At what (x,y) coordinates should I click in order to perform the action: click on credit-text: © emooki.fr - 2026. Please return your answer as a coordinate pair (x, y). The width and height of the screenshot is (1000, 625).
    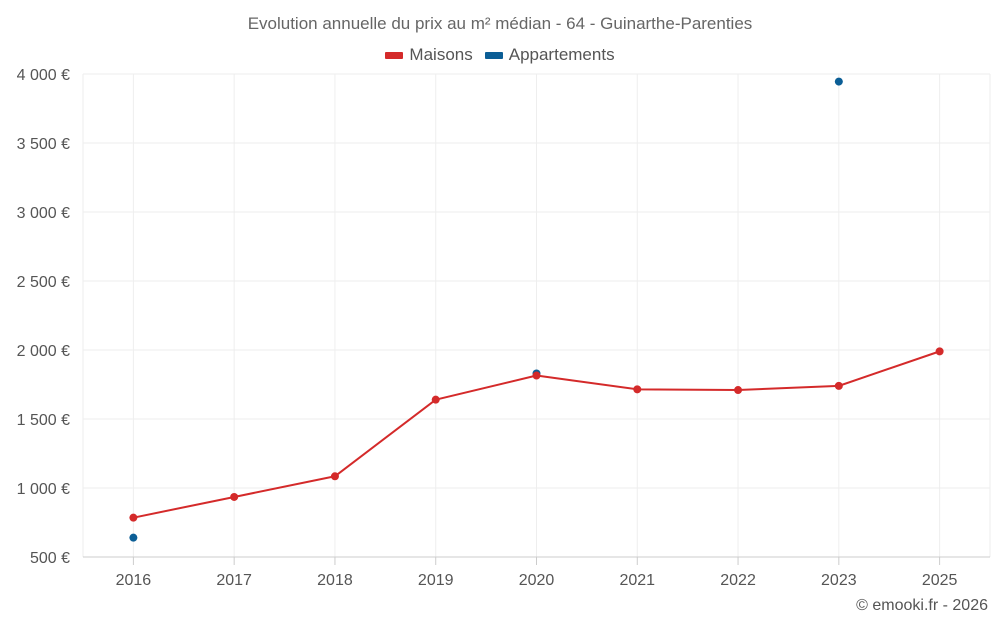
    Looking at the image, I should click on (922, 605).